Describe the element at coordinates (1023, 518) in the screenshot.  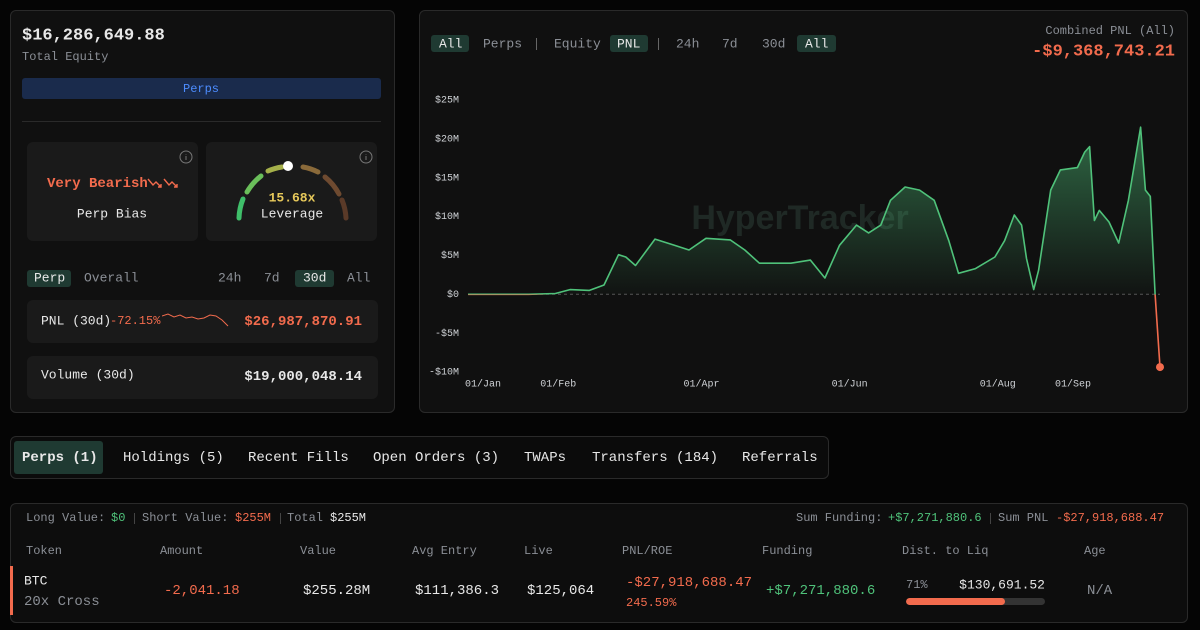
I see `sum-pnl-label: Sum PNL` at that location.